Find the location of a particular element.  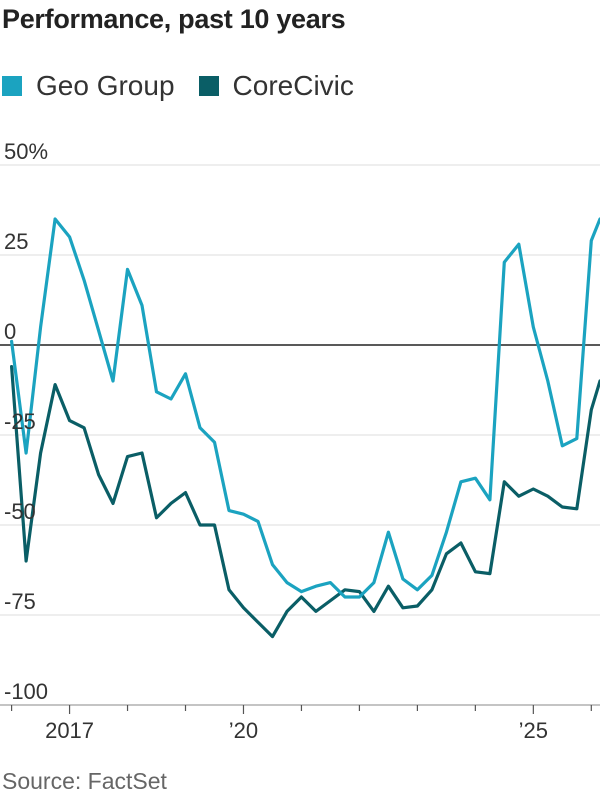

y-tick-label: 50% is located at coordinates (26, 151).